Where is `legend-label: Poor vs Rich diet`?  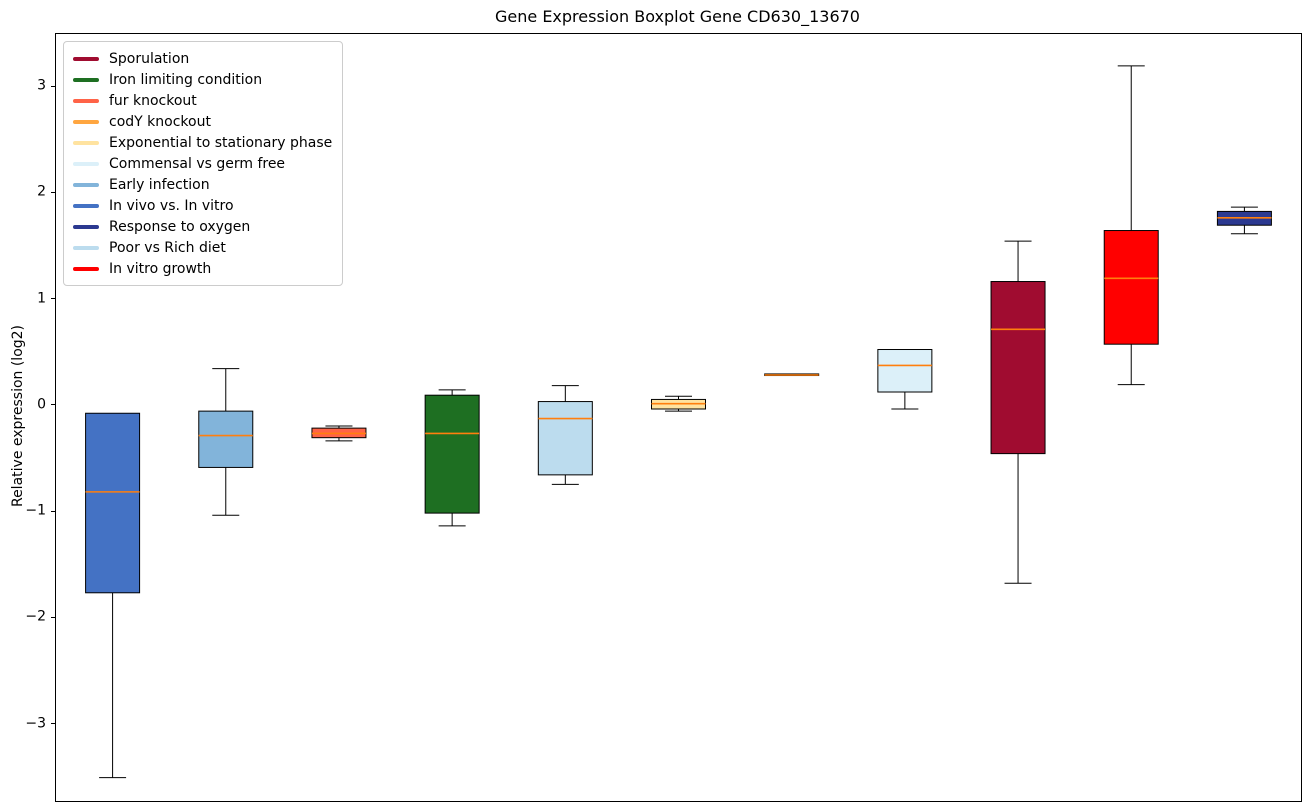
legend-label: Poor vs Rich diet is located at coordinates (167, 247).